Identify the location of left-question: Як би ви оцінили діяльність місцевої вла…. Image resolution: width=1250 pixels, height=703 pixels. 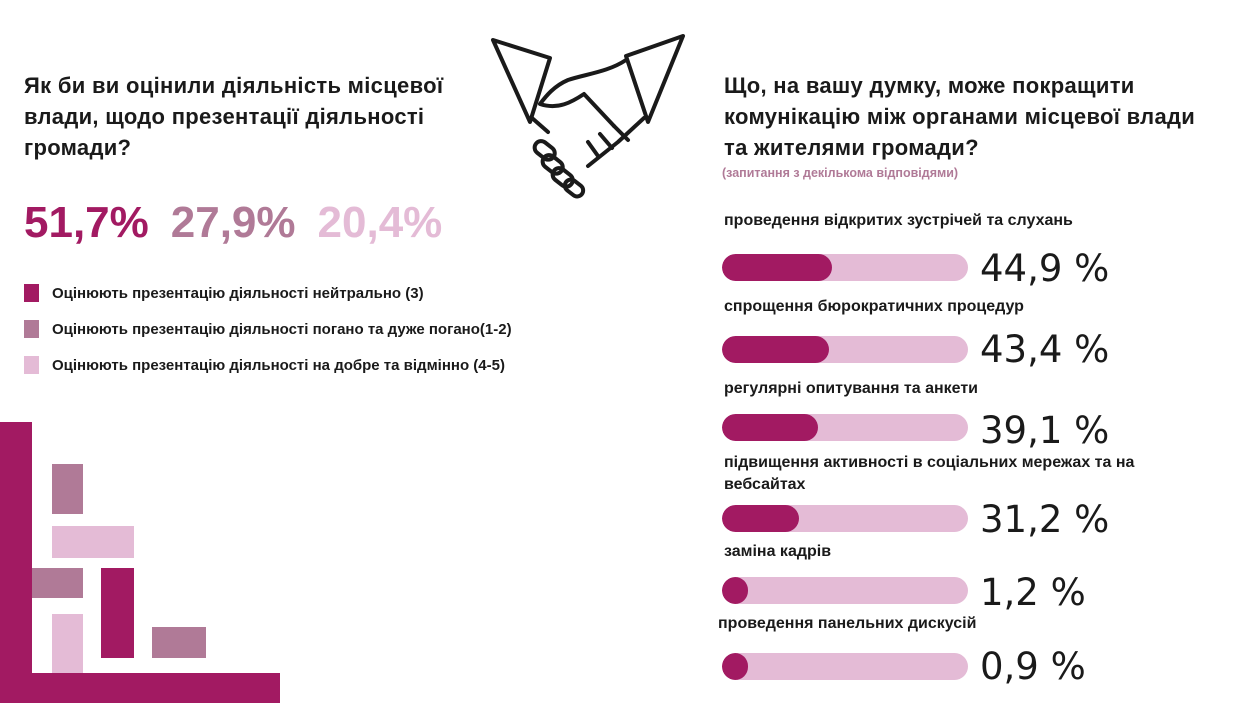
(234, 116).